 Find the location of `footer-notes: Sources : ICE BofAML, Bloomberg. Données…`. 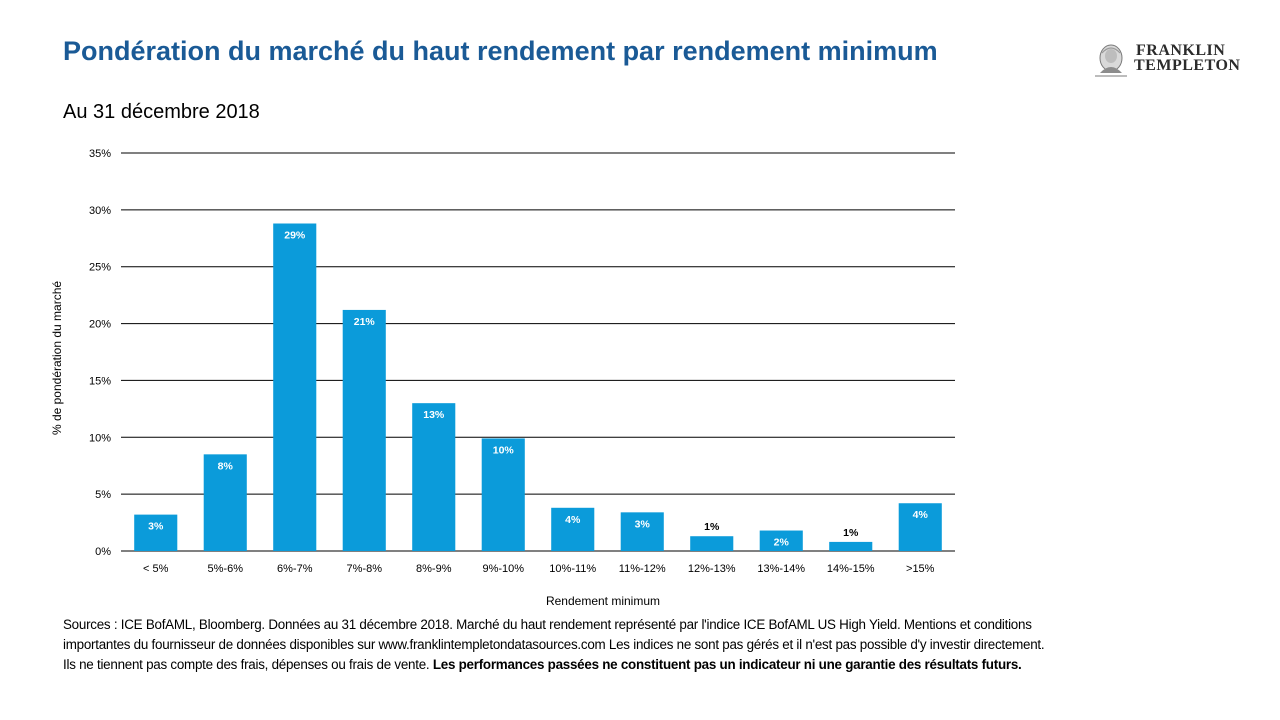

footer-notes: Sources : ICE BofAML, Bloomberg. Données… is located at coordinates (558, 645).